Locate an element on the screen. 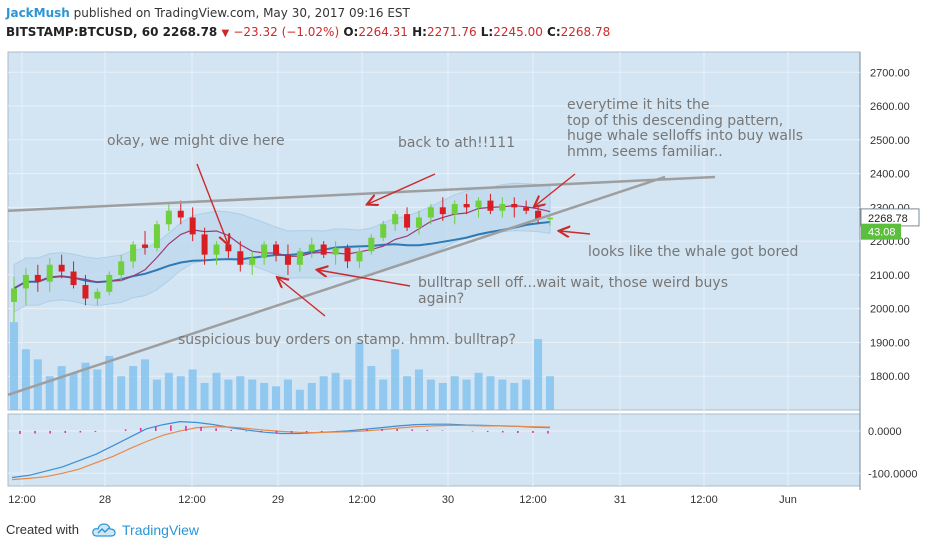 Image resolution: width=932 pixels, height=550 pixels. author-link: JackMush is located at coordinates (38, 13).